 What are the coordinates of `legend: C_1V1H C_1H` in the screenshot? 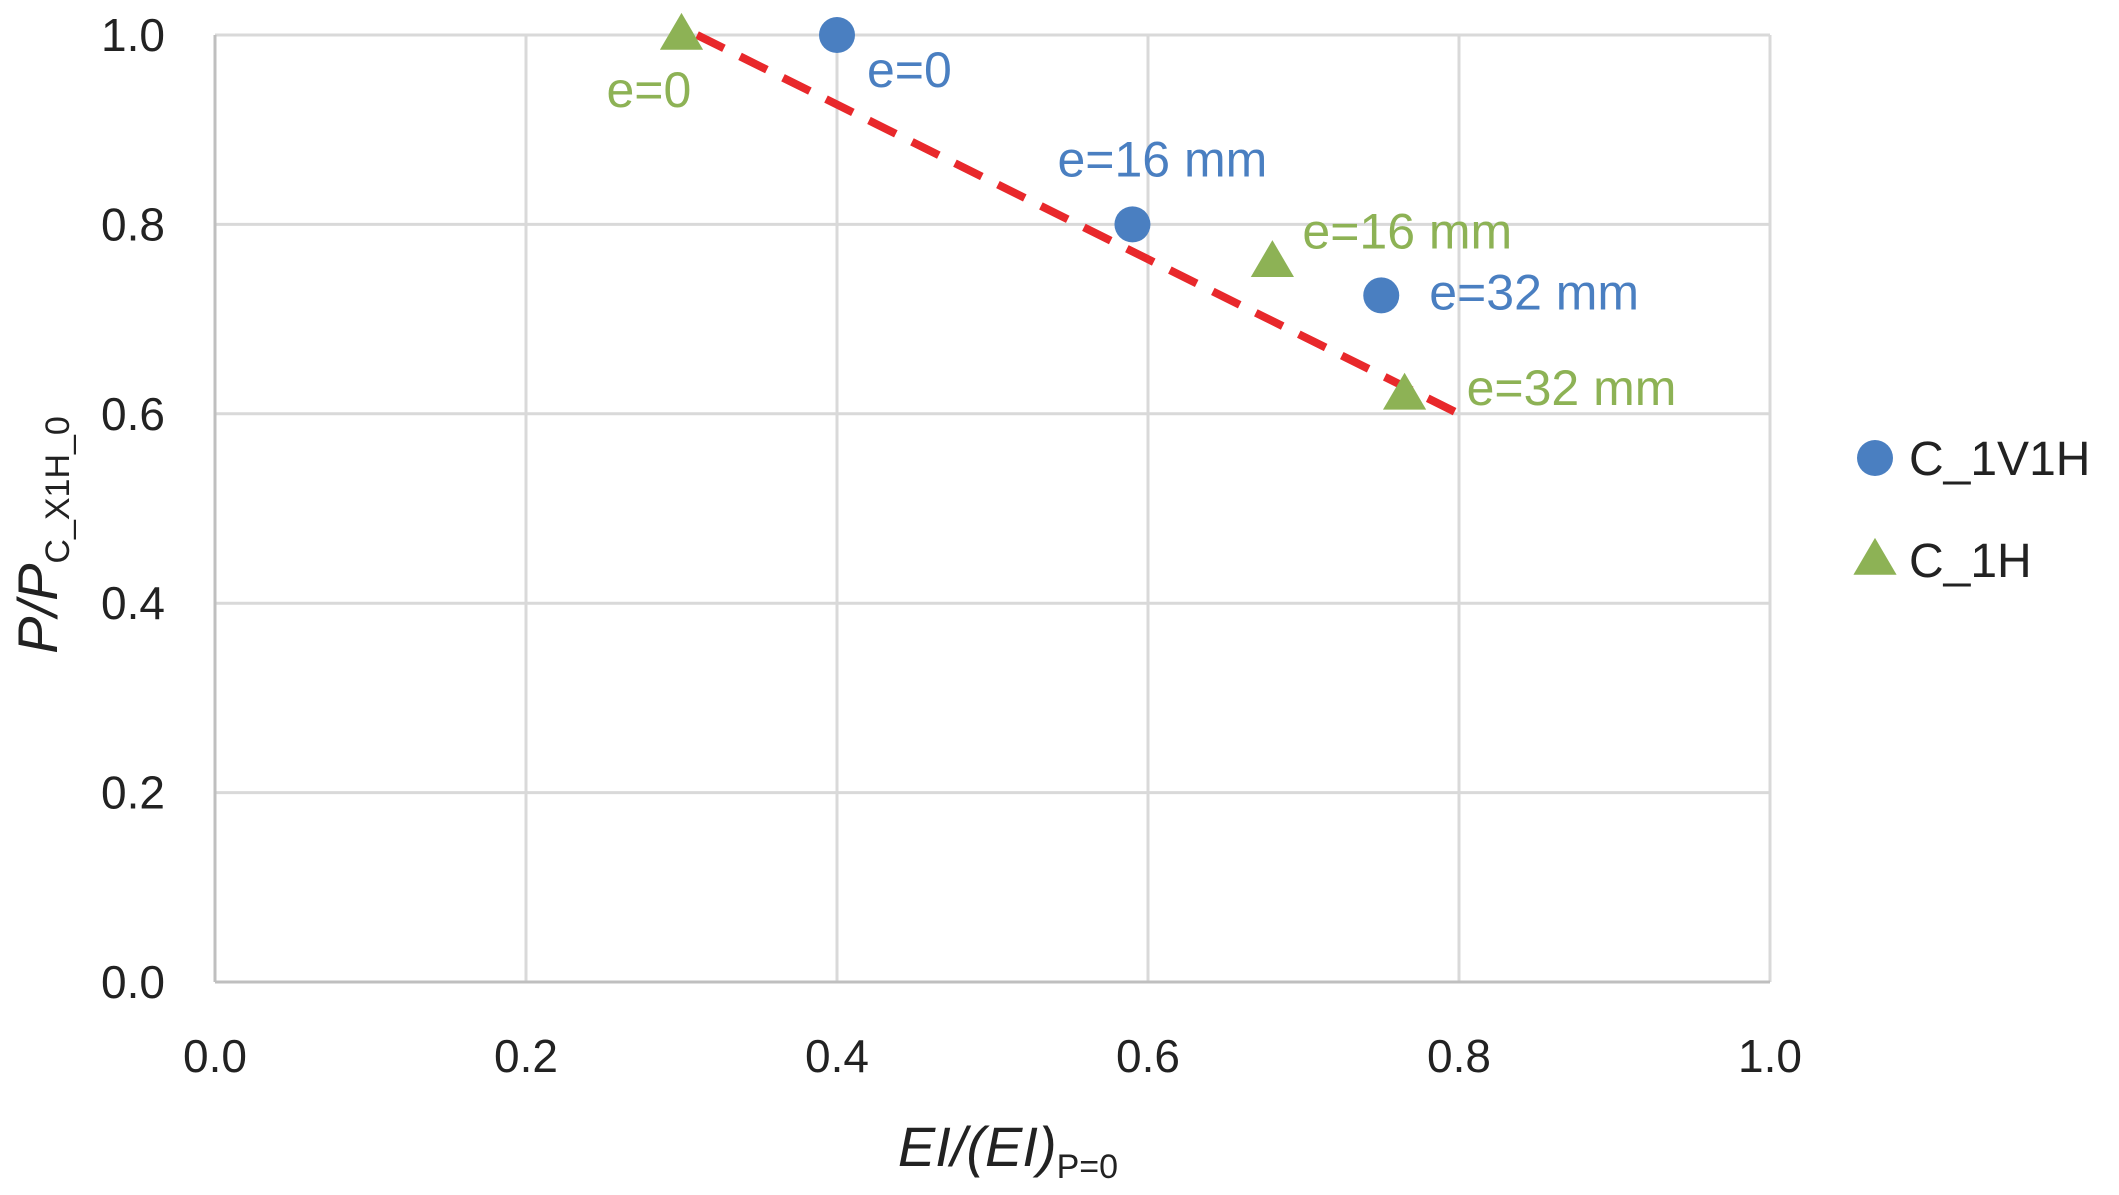 It's located at (1971, 510).